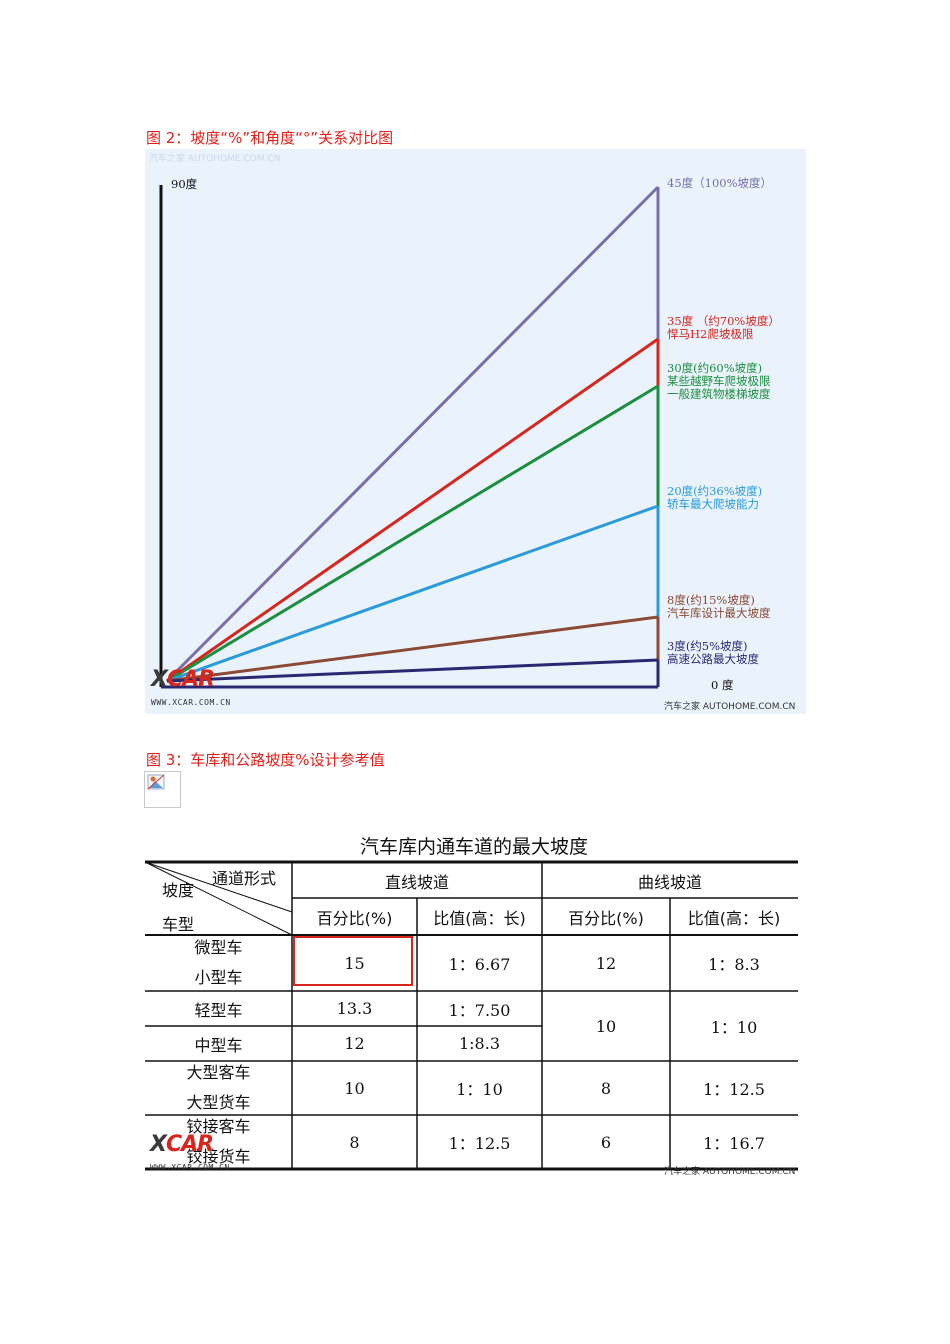 The width and height of the screenshot is (950, 1344). What do you see at coordinates (354, 1088) in the screenshot?
I see `cell-straight-pct: 10` at bounding box center [354, 1088].